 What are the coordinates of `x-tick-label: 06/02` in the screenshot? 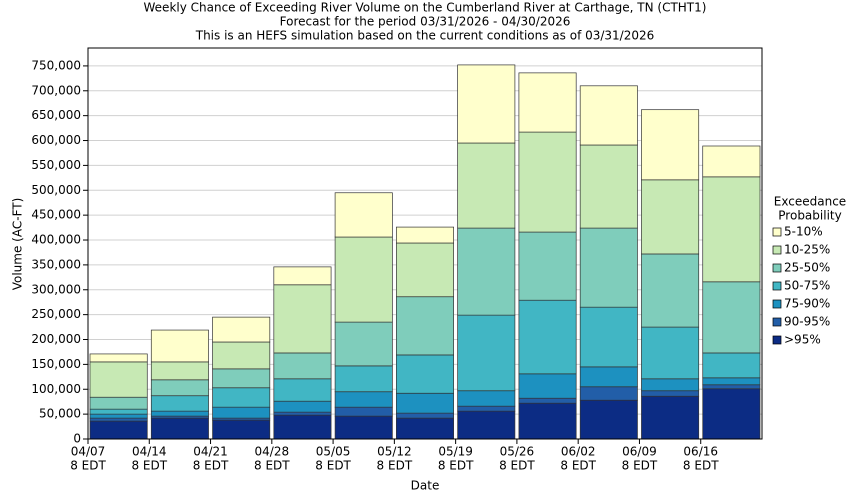 It's located at (578, 452).